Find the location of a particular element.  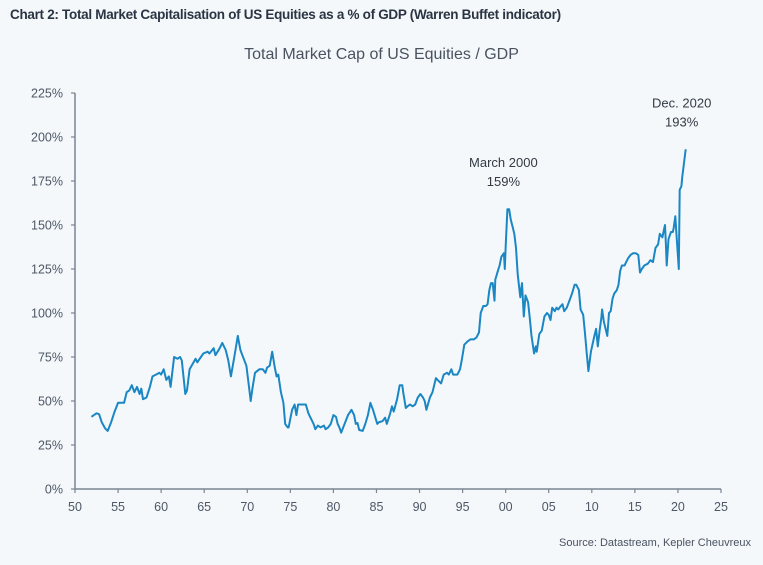

x-tick-label: 20 is located at coordinates (678, 507).